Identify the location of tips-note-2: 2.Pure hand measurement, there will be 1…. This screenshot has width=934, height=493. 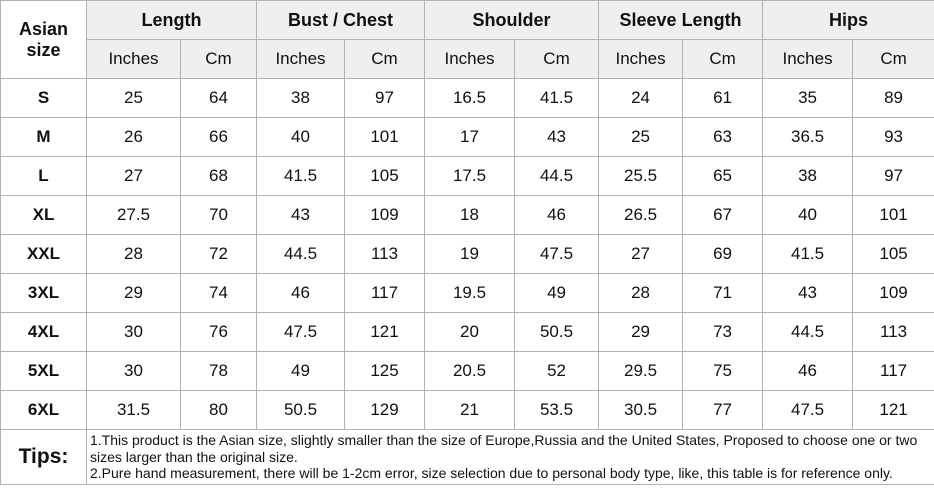
(491, 473).